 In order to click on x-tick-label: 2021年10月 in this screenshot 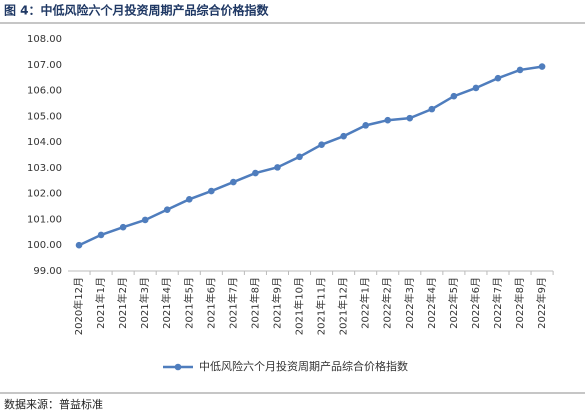, I will do `click(299, 306)`.